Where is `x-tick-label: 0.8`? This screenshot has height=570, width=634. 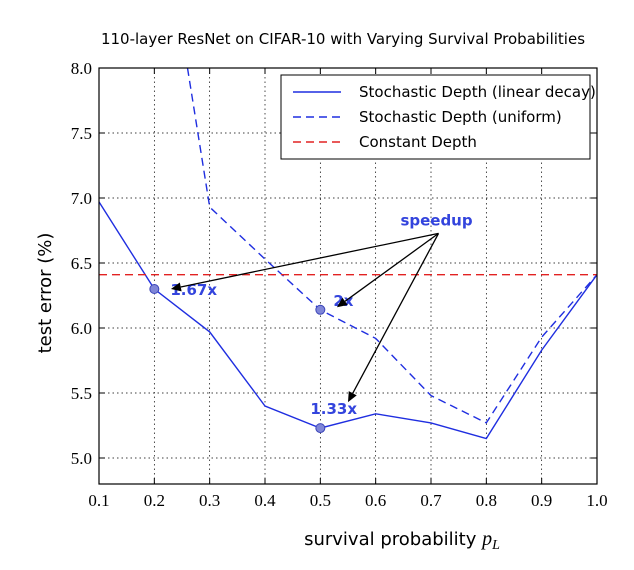 x-tick-label: 0.8 is located at coordinates (486, 500).